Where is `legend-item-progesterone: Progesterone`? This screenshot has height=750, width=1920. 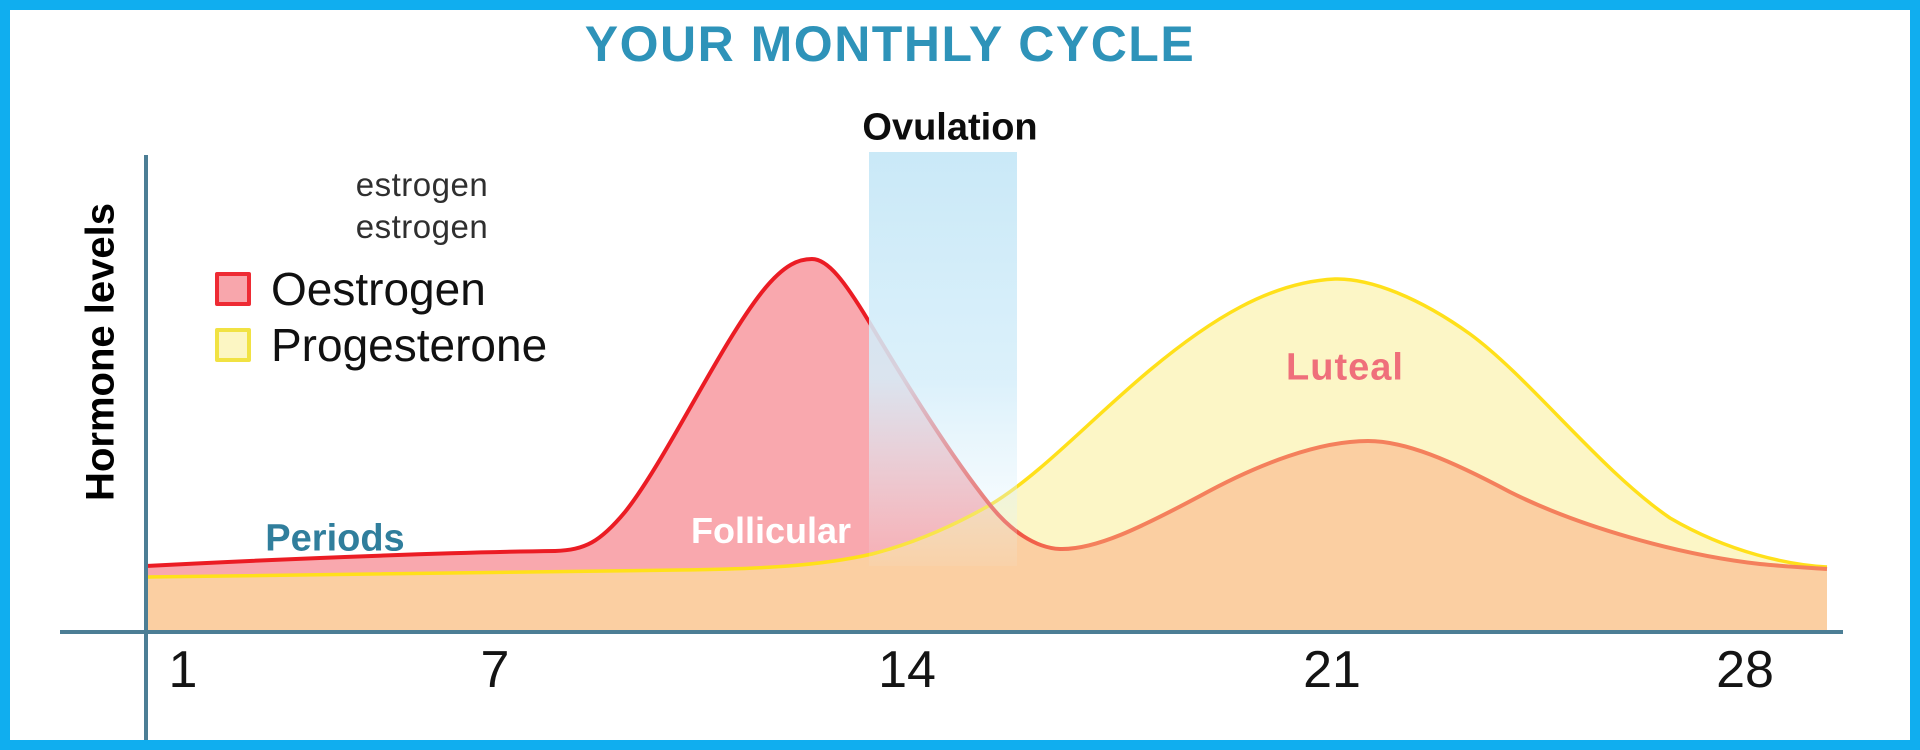 legend-item-progesterone: Progesterone is located at coordinates (381, 345).